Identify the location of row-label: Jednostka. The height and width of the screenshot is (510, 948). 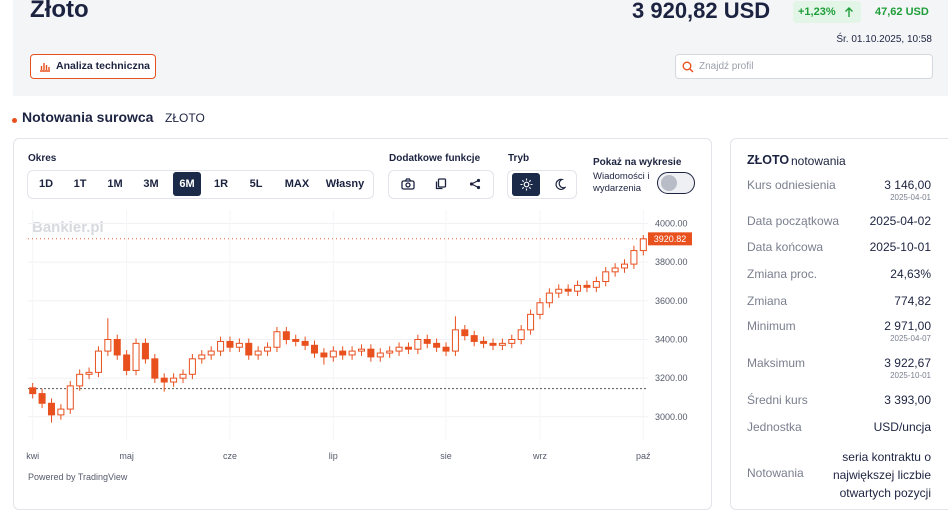
(774, 427).